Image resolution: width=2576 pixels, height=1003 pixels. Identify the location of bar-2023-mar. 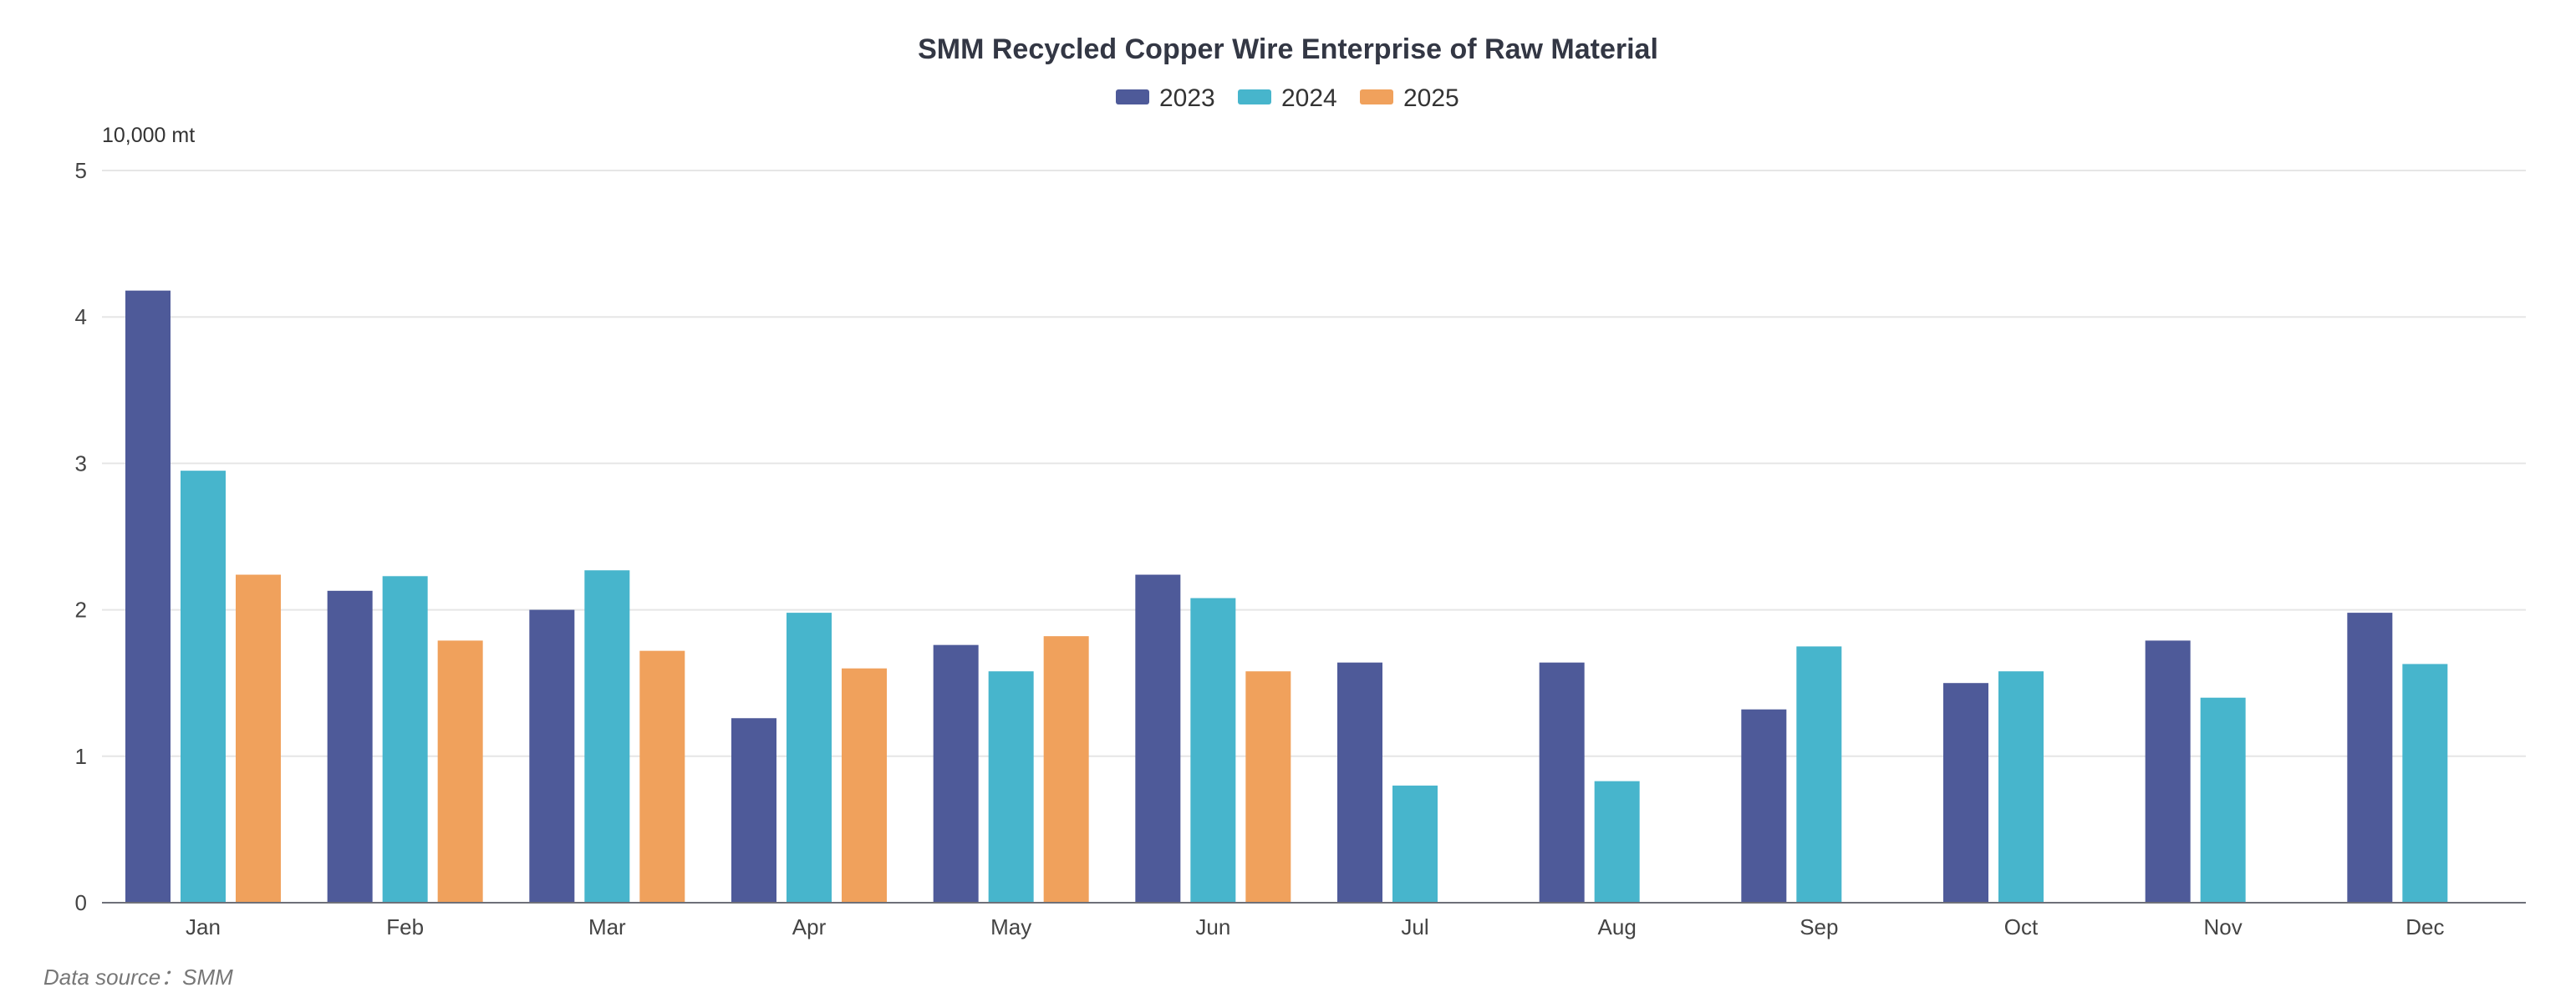
(552, 756).